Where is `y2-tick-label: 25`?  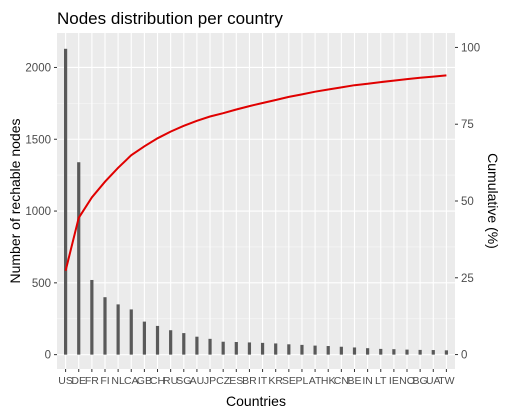 y2-tick-label: 25 is located at coordinates (467, 279).